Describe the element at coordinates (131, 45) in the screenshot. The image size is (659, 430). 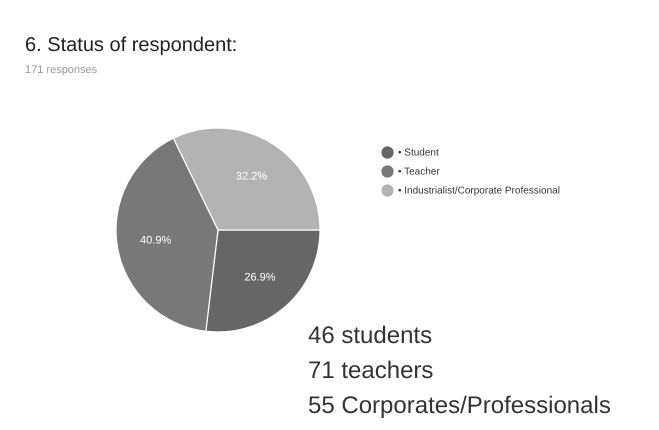
I see `chart-title: 6. Status of respondent:` at that location.